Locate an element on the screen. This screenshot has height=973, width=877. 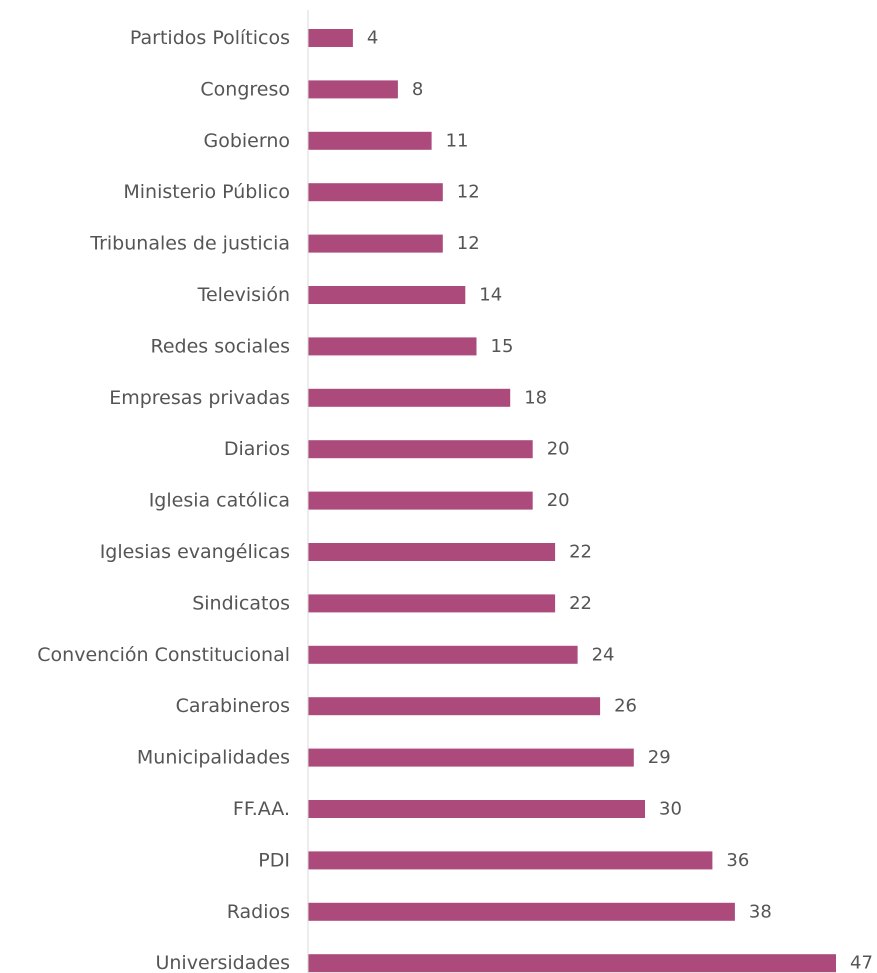
category-label: Carabineros is located at coordinates (233, 706).